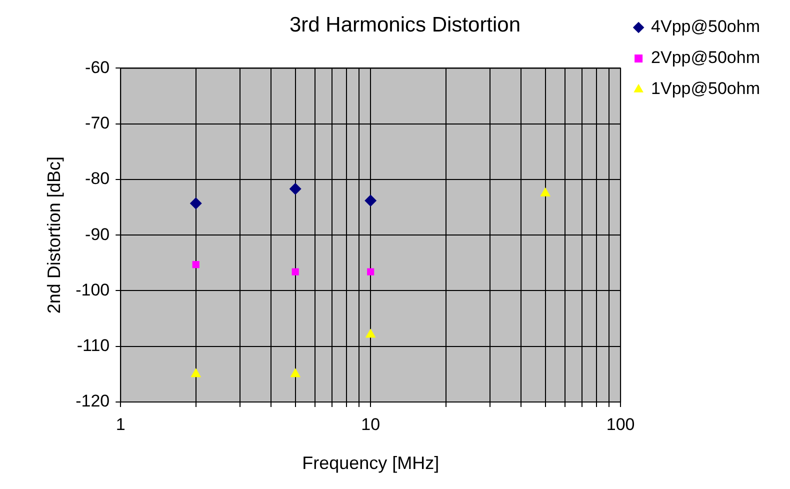 The height and width of the screenshot is (489, 790). Describe the element at coordinates (620, 424) in the screenshot. I see `x-tick-label: 100` at that location.